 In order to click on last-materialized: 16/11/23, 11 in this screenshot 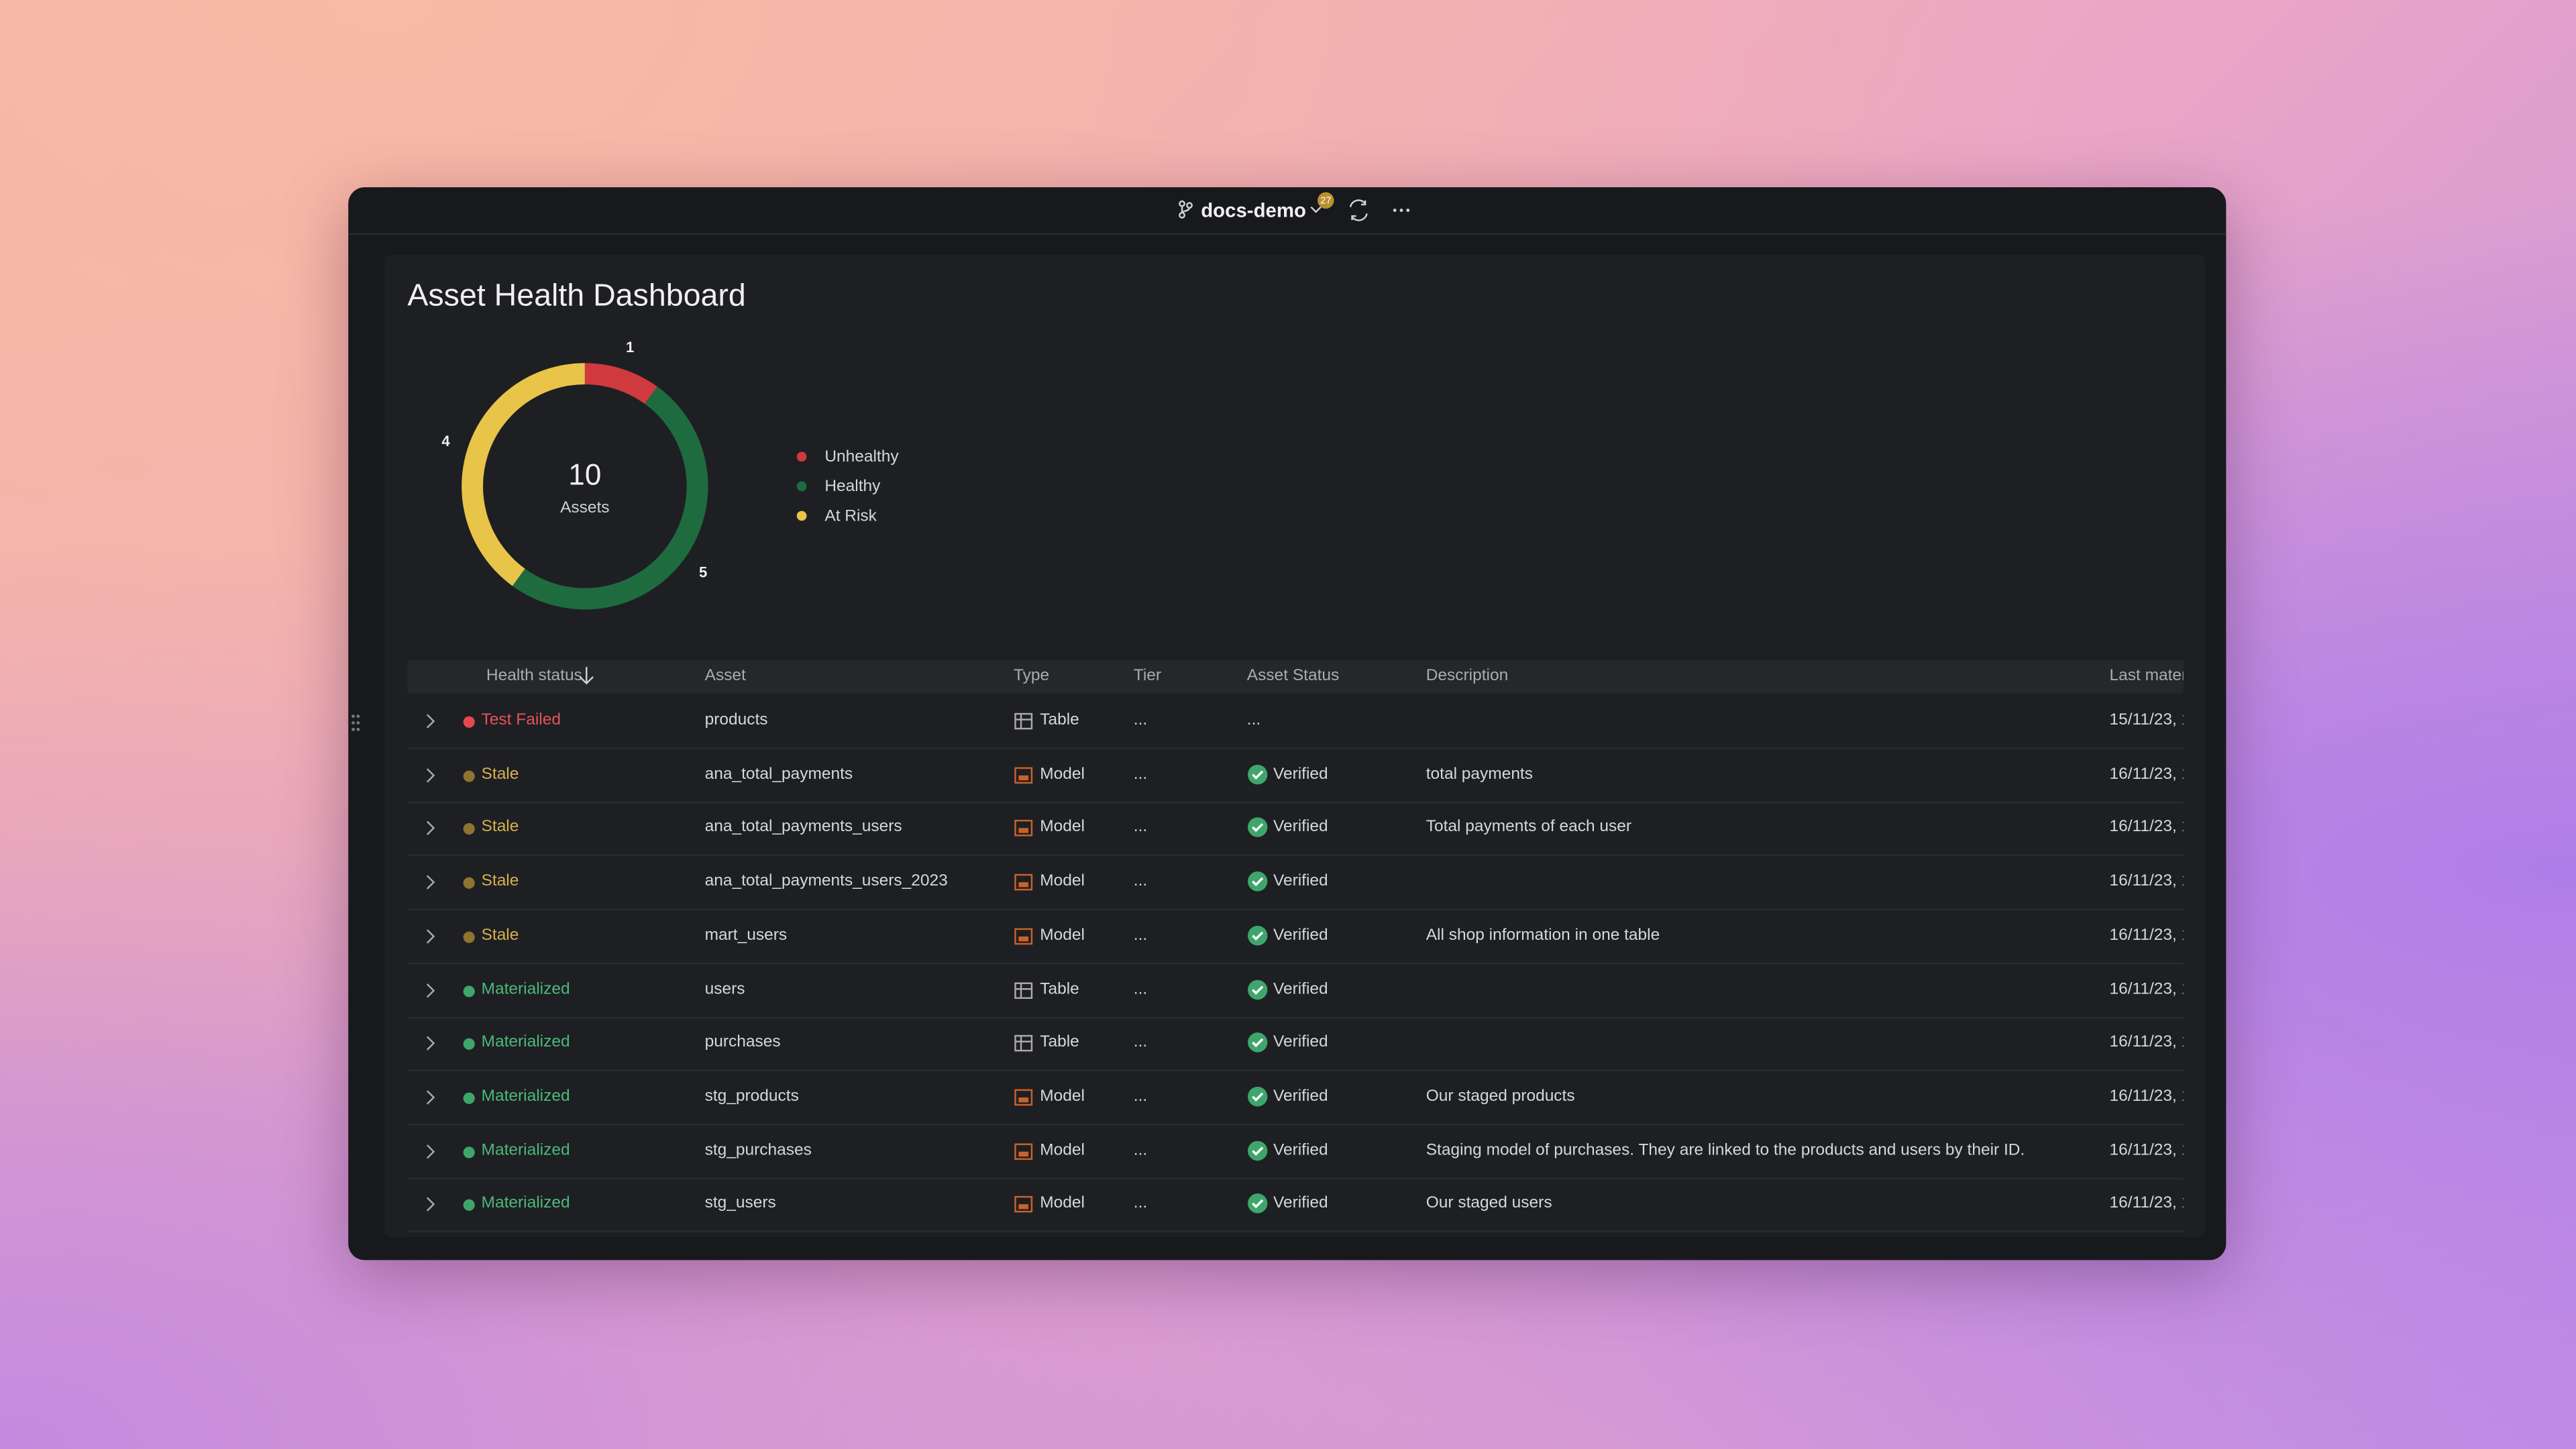, I will do `click(2146, 881)`.